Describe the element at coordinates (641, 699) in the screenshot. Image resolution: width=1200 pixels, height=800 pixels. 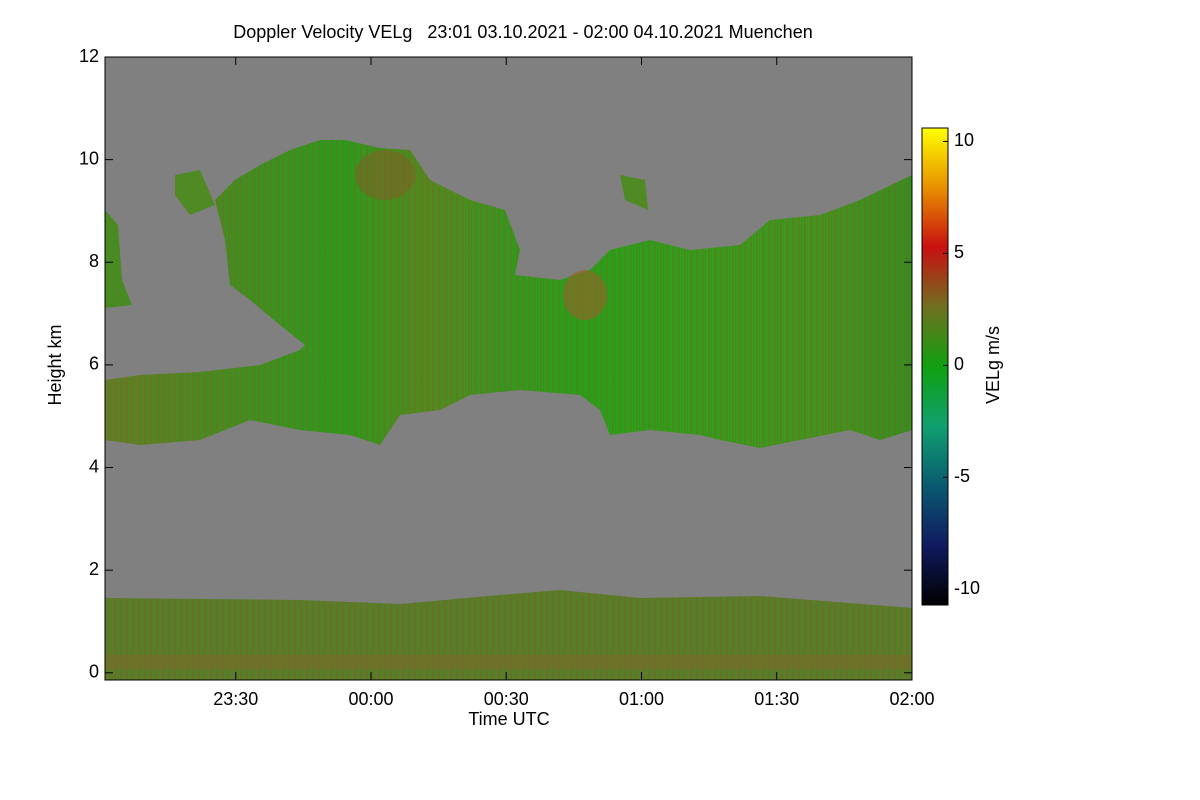
I see `x-tick-label: 01:00` at that location.